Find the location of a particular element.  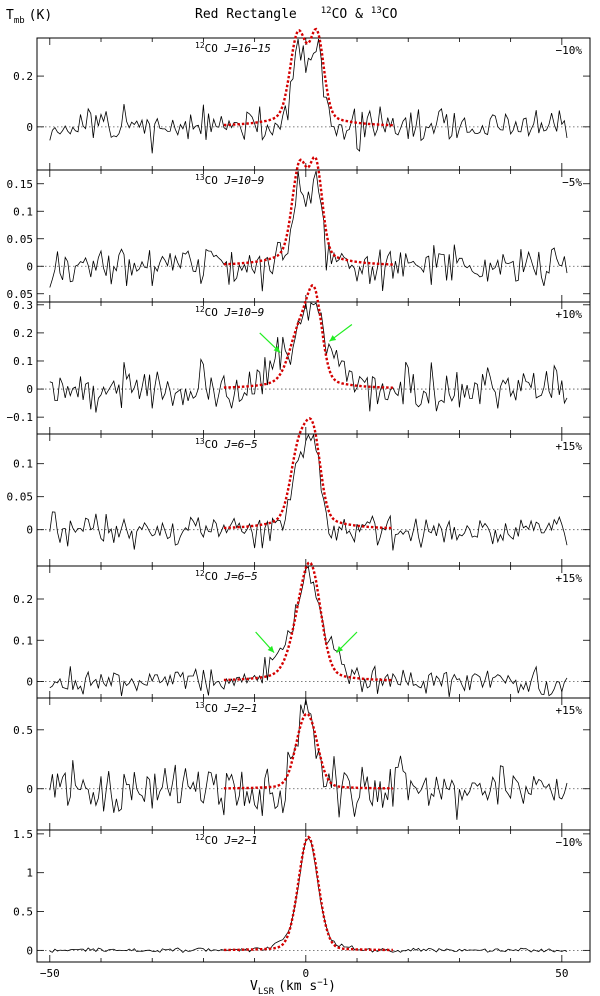

x-tick-label: 50 is located at coordinates (561, 973).